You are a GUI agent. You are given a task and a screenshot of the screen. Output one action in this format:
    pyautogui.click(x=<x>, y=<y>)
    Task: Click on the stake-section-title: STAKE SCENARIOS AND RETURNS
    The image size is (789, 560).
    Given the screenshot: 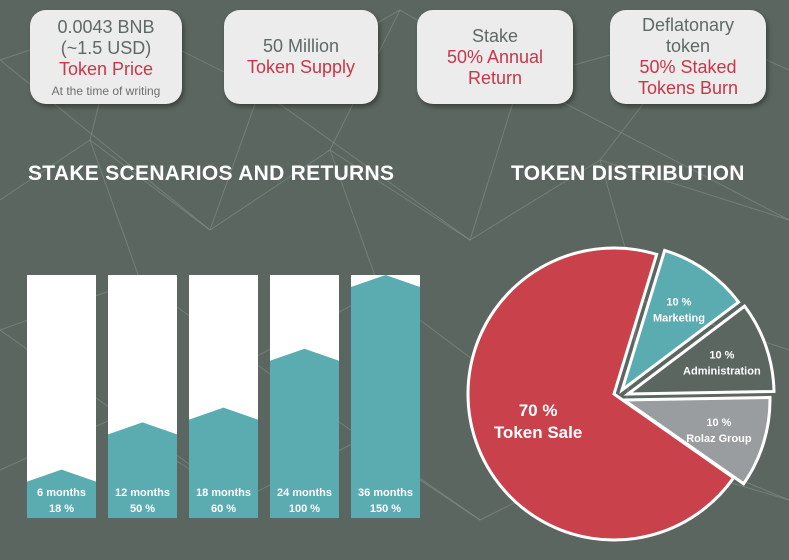 What is the action you would take?
    pyautogui.click(x=211, y=173)
    